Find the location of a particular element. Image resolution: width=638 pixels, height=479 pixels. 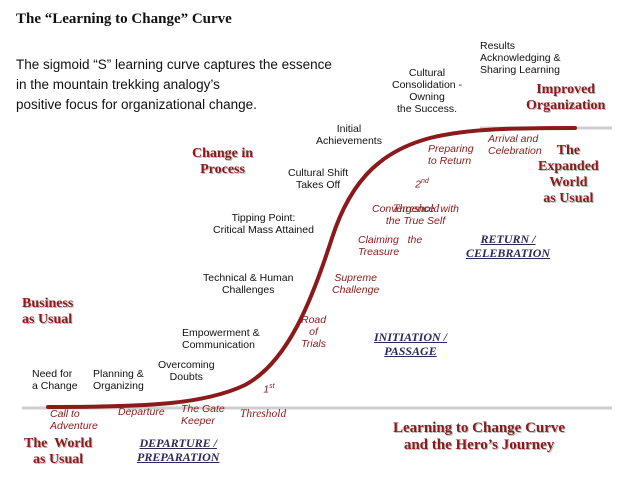

hero-second-threshold: 2nd Threshold is located at coordinates (416, 197).